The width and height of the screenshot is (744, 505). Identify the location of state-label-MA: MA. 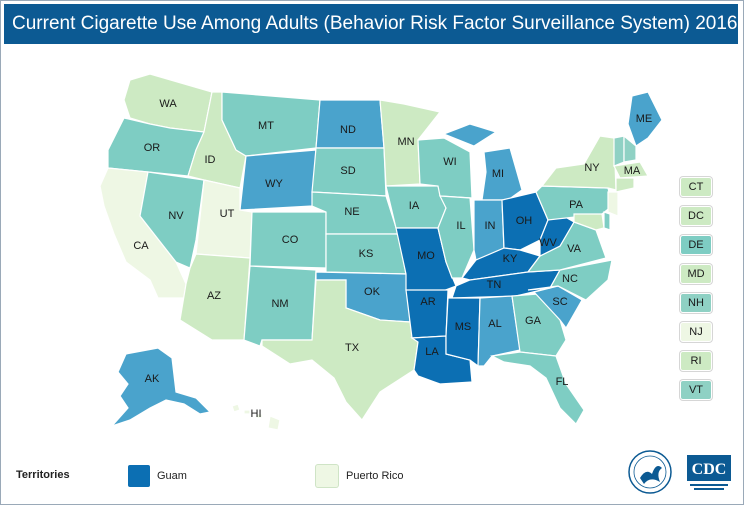
(632, 171).